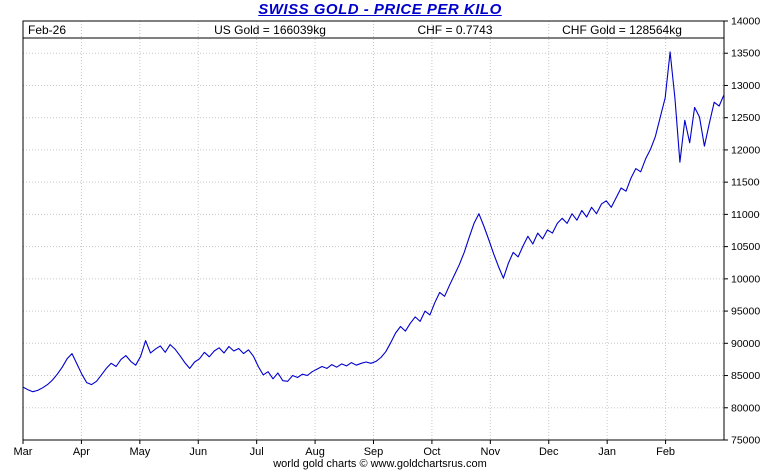 Image resolution: width=760 pixels, height=475 pixels. What do you see at coordinates (745, 215) in the screenshot?
I see `y-tick-label: 110000` at bounding box center [745, 215].